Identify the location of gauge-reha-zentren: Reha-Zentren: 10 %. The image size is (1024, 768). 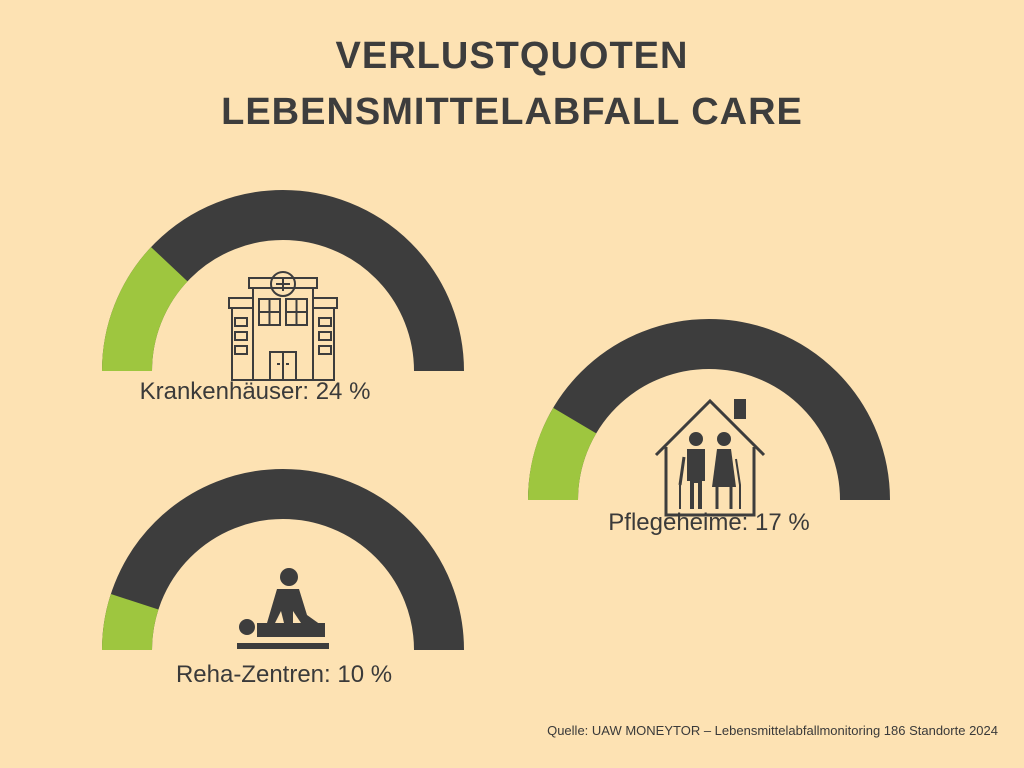
(283, 578).